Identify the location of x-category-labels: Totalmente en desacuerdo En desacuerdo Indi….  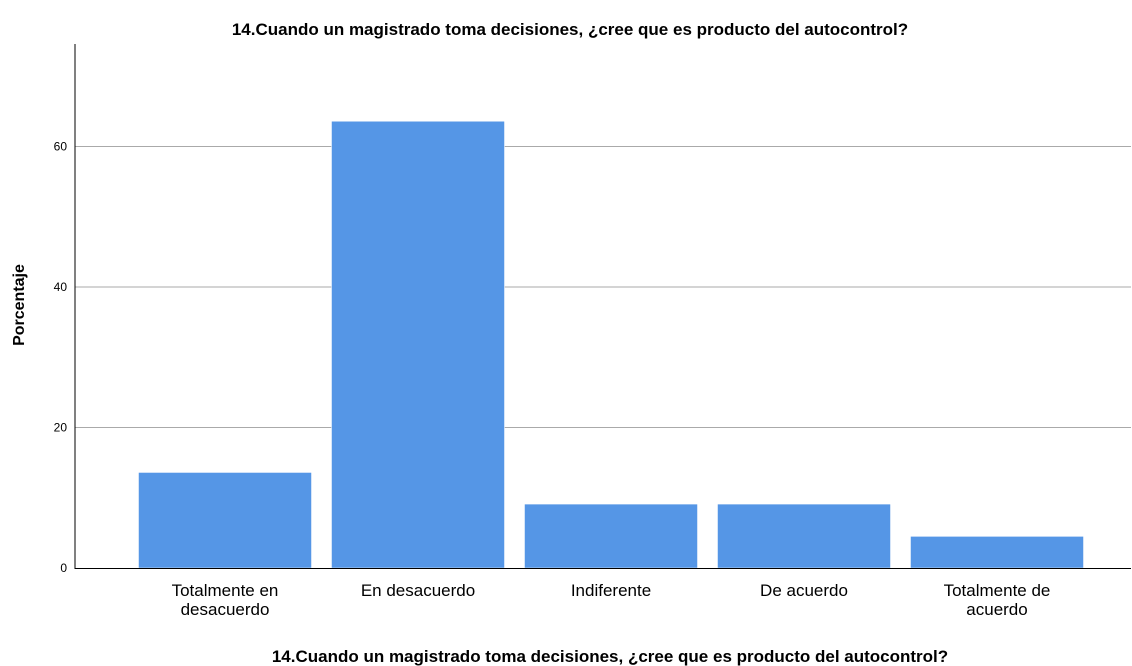
(611, 600).